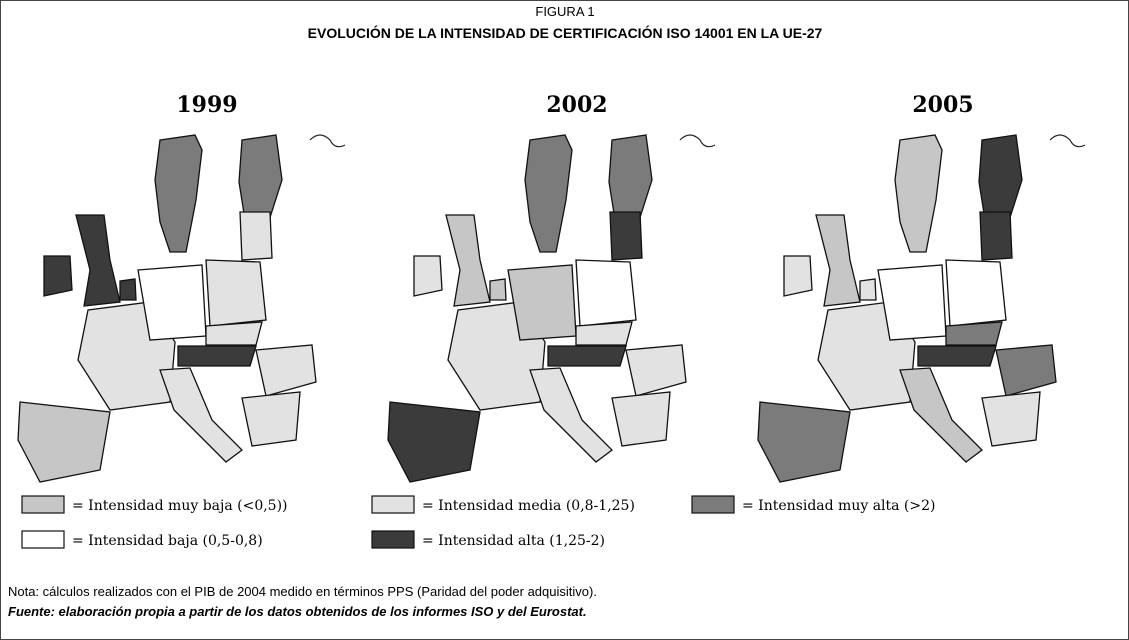 The height and width of the screenshot is (640, 1129). What do you see at coordinates (564, 11) in the screenshot?
I see `figure-label: FIGURA 1` at bounding box center [564, 11].